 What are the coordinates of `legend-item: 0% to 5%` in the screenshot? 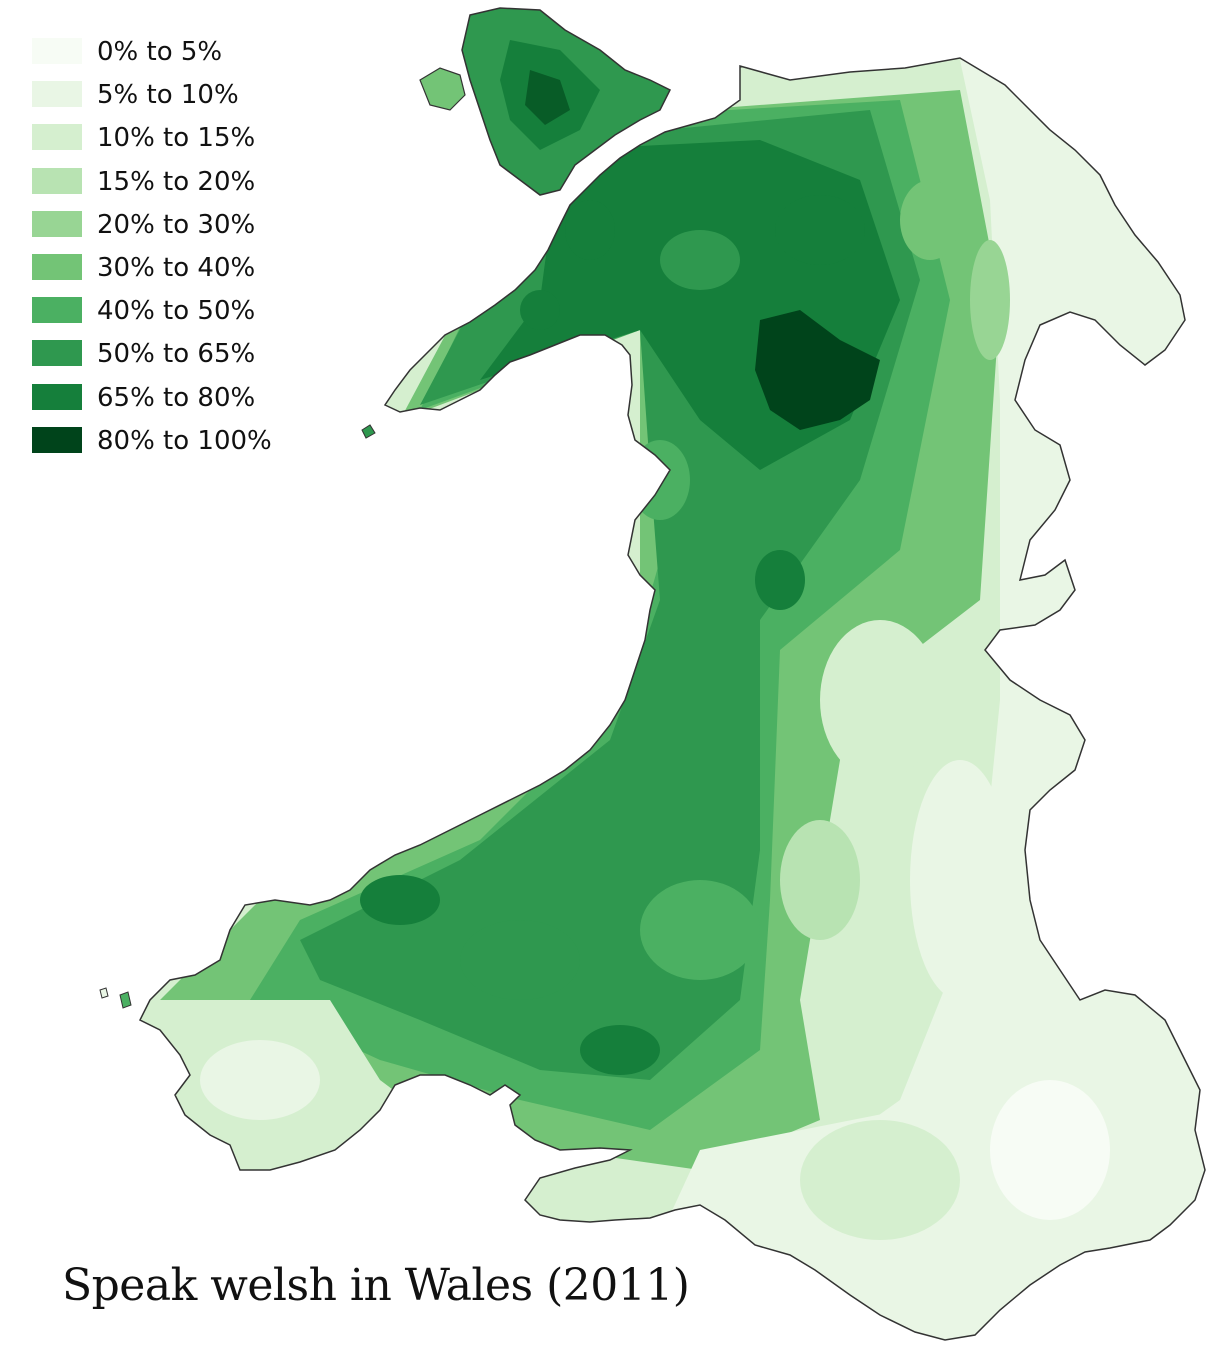 It's located at (172, 55).